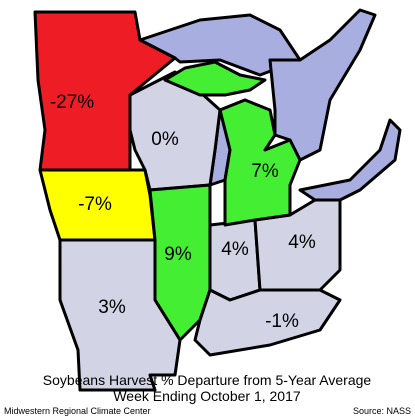  I want to click on subtitle: Week Ending October 1, 2017, so click(207, 396).